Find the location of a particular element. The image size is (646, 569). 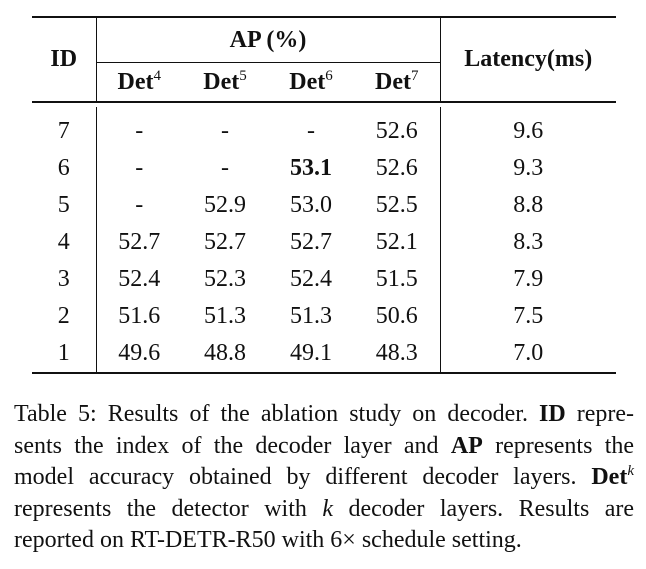

cell-det5: 52.3 is located at coordinates (225, 279).